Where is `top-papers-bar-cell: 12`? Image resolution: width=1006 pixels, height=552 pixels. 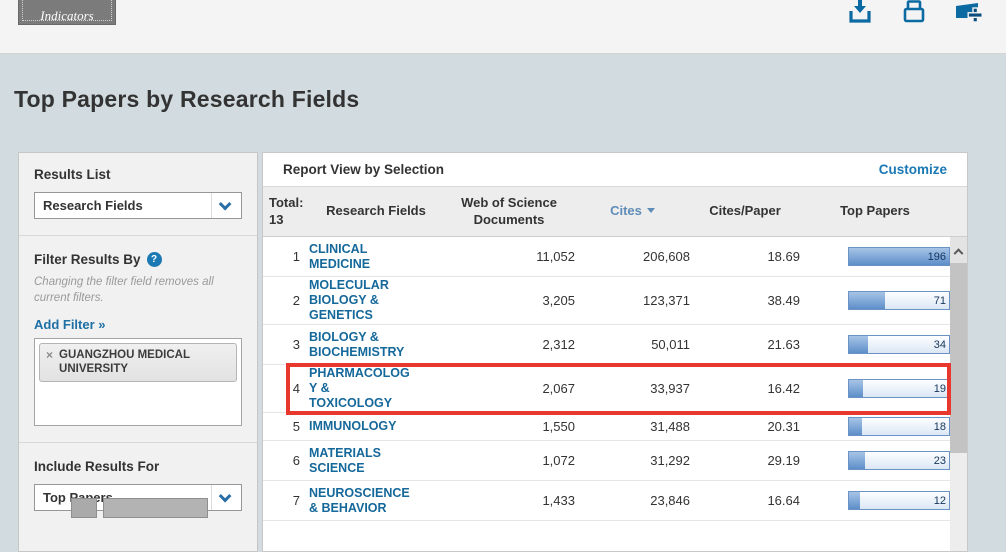 top-papers-bar-cell: 12 is located at coordinates (875, 500).